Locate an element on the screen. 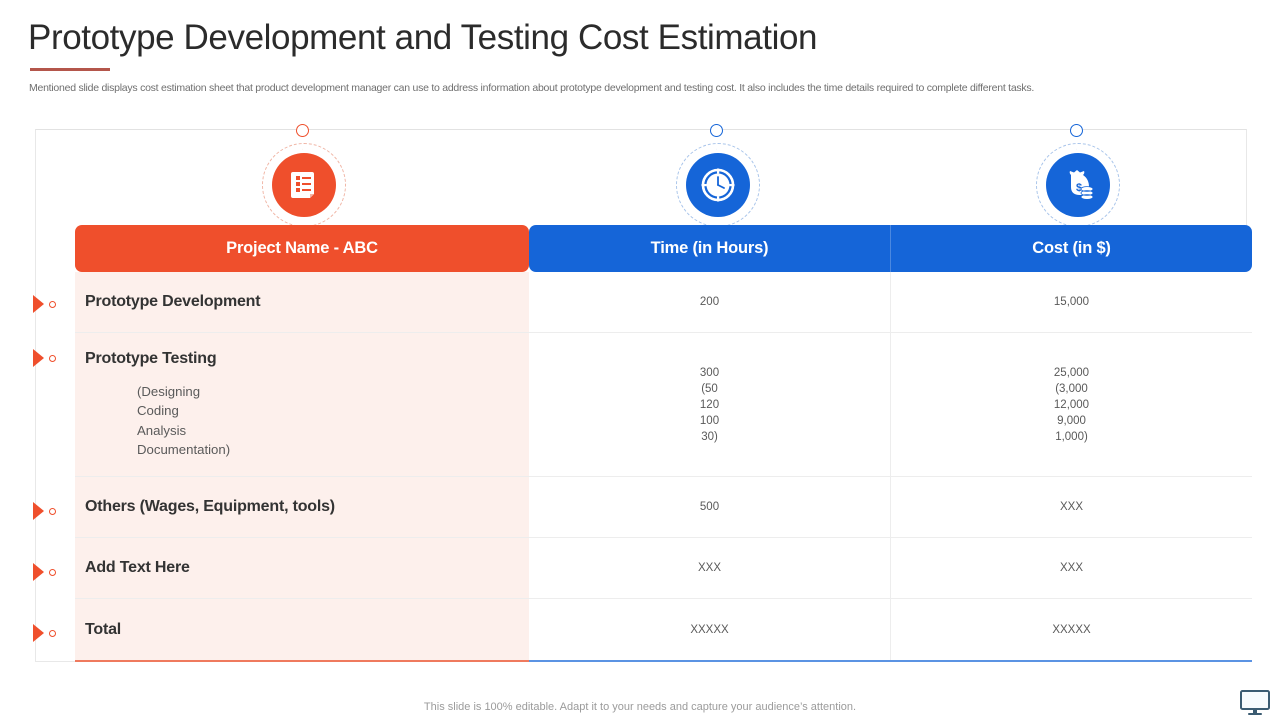 The image size is (1280, 720). time-value: 500 is located at coordinates (709, 507).